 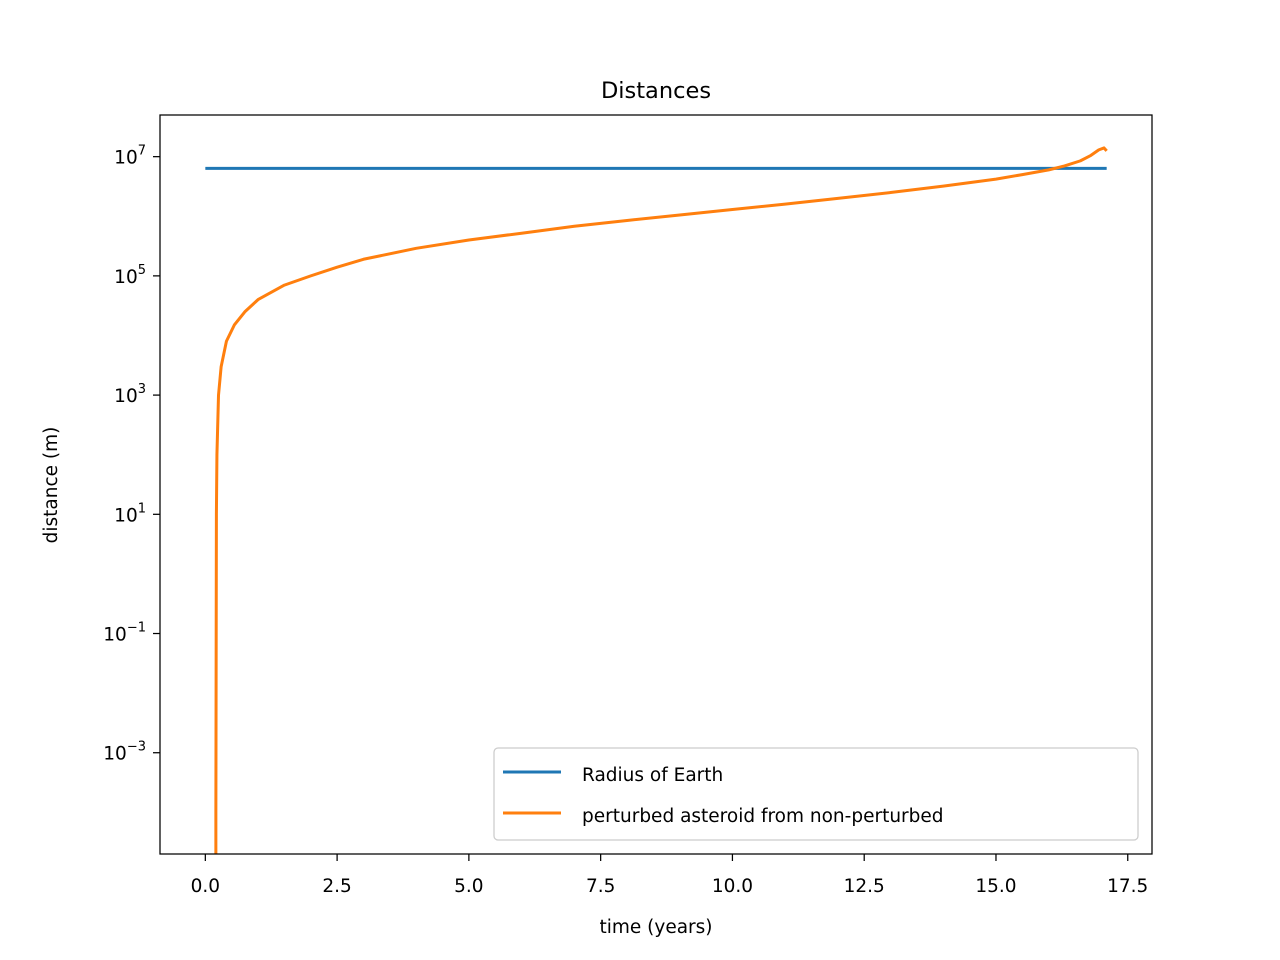 What do you see at coordinates (130, 275) in the screenshot?
I see `y-tick-label: 10⁵` at bounding box center [130, 275].